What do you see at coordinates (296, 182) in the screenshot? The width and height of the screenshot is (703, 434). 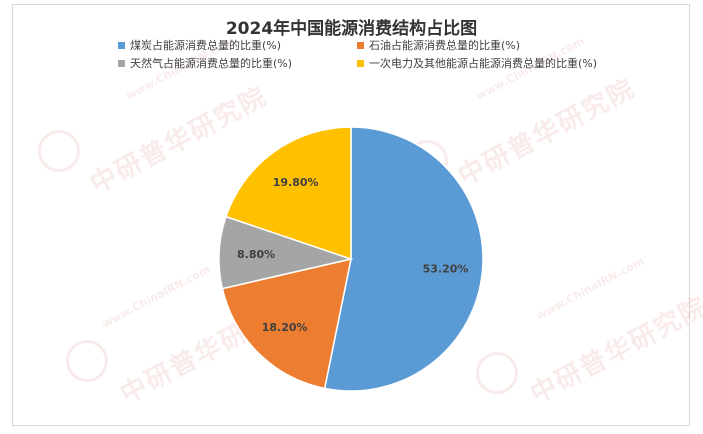 I see `data-label-primary-electricity: 19.80%` at bounding box center [296, 182].